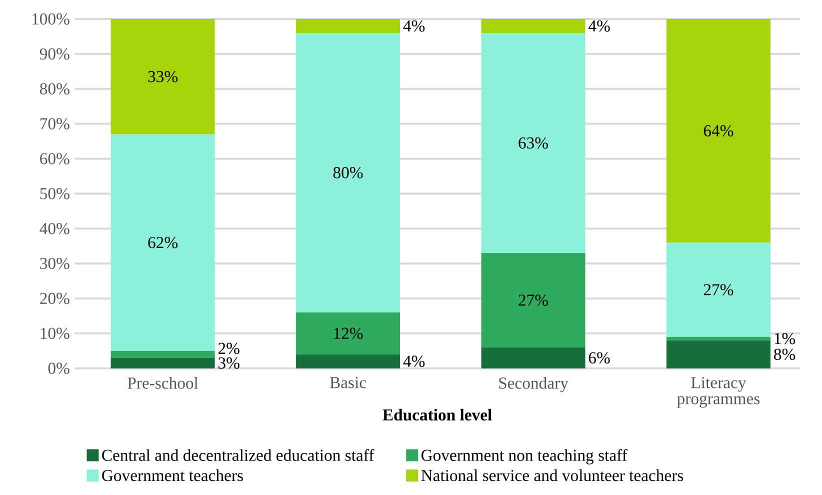 The height and width of the screenshot is (495, 822). I want to click on legend-label: National service and volunteer teachers, so click(552, 475).